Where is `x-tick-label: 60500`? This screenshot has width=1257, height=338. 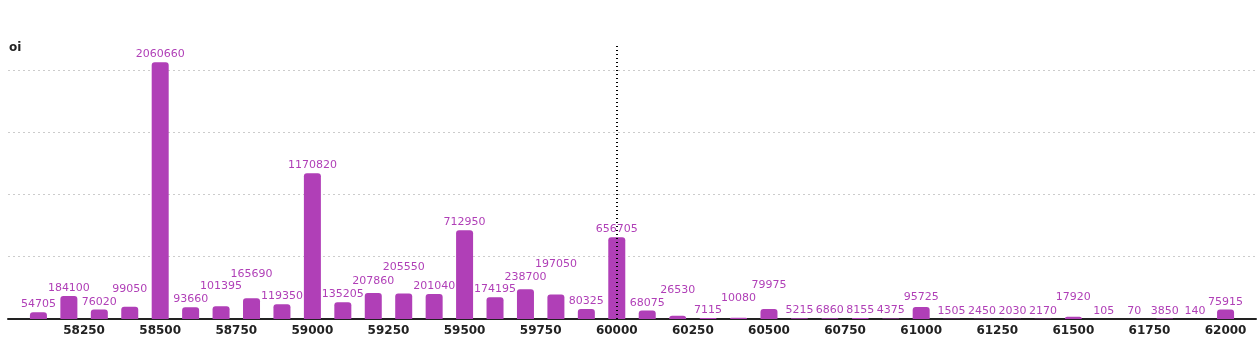 x-tick-label: 60500 is located at coordinates (769, 330).